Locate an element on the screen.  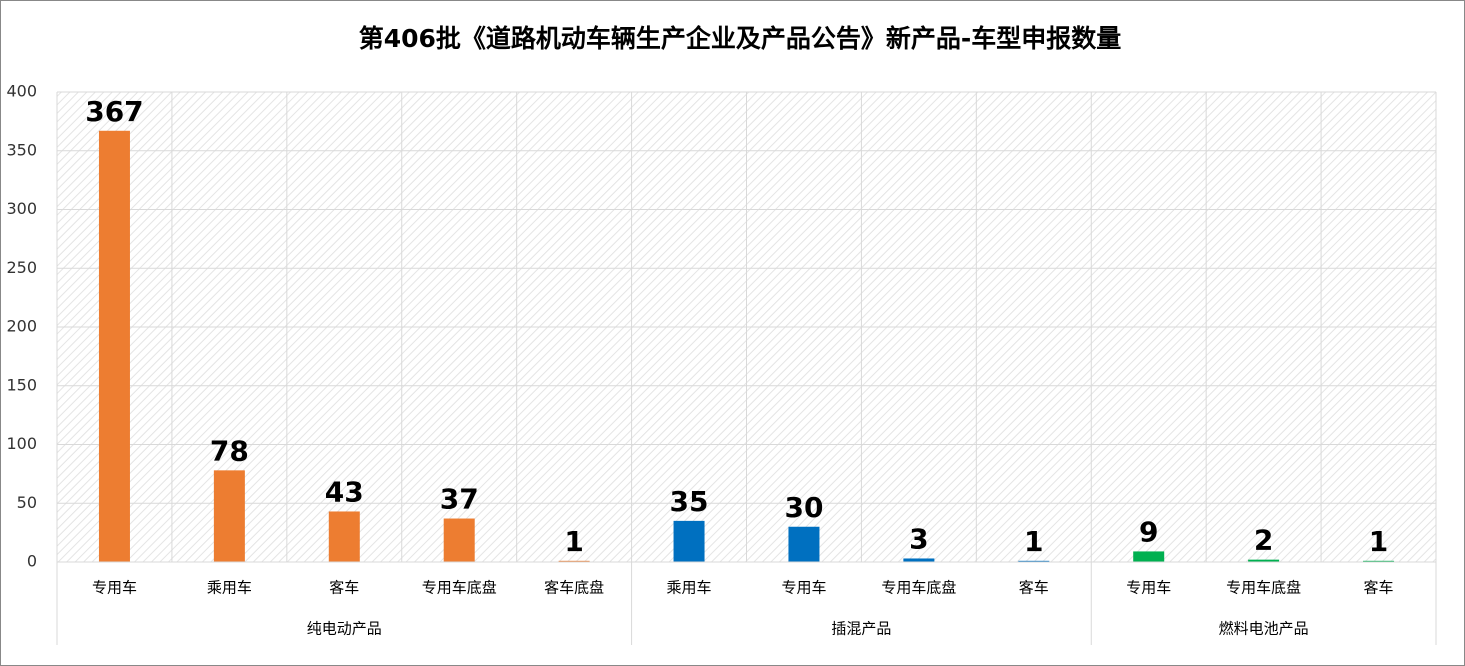
y-tick-label: 250 is located at coordinates (21, 267).